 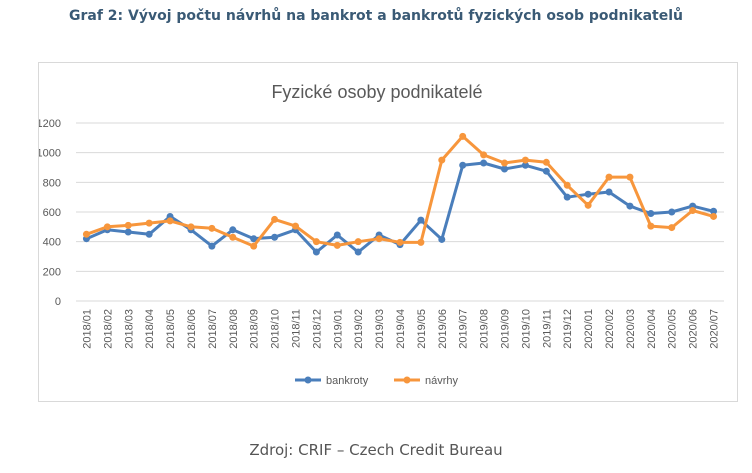 What do you see at coordinates (547, 328) in the screenshot?
I see `x-tick-label: 2019/11` at bounding box center [547, 328].